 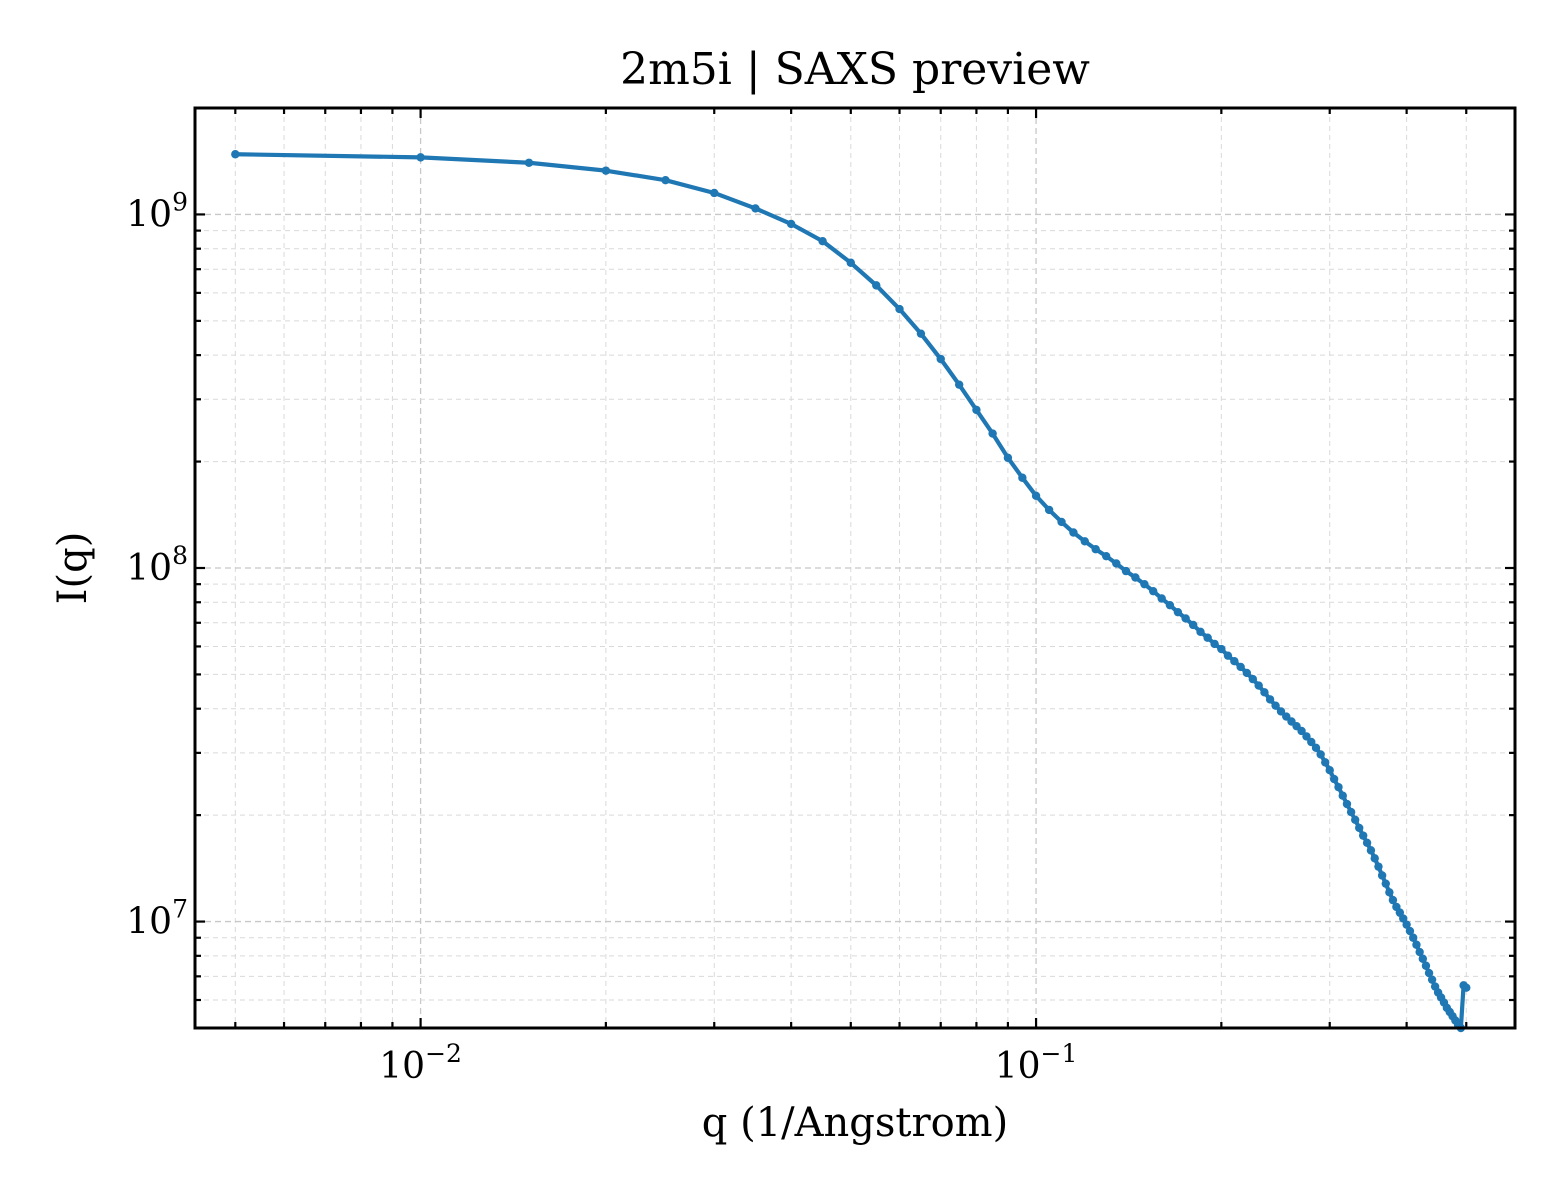 I want to click on x-axis-label: q (1/Angstrom), so click(x=855, y=1123).